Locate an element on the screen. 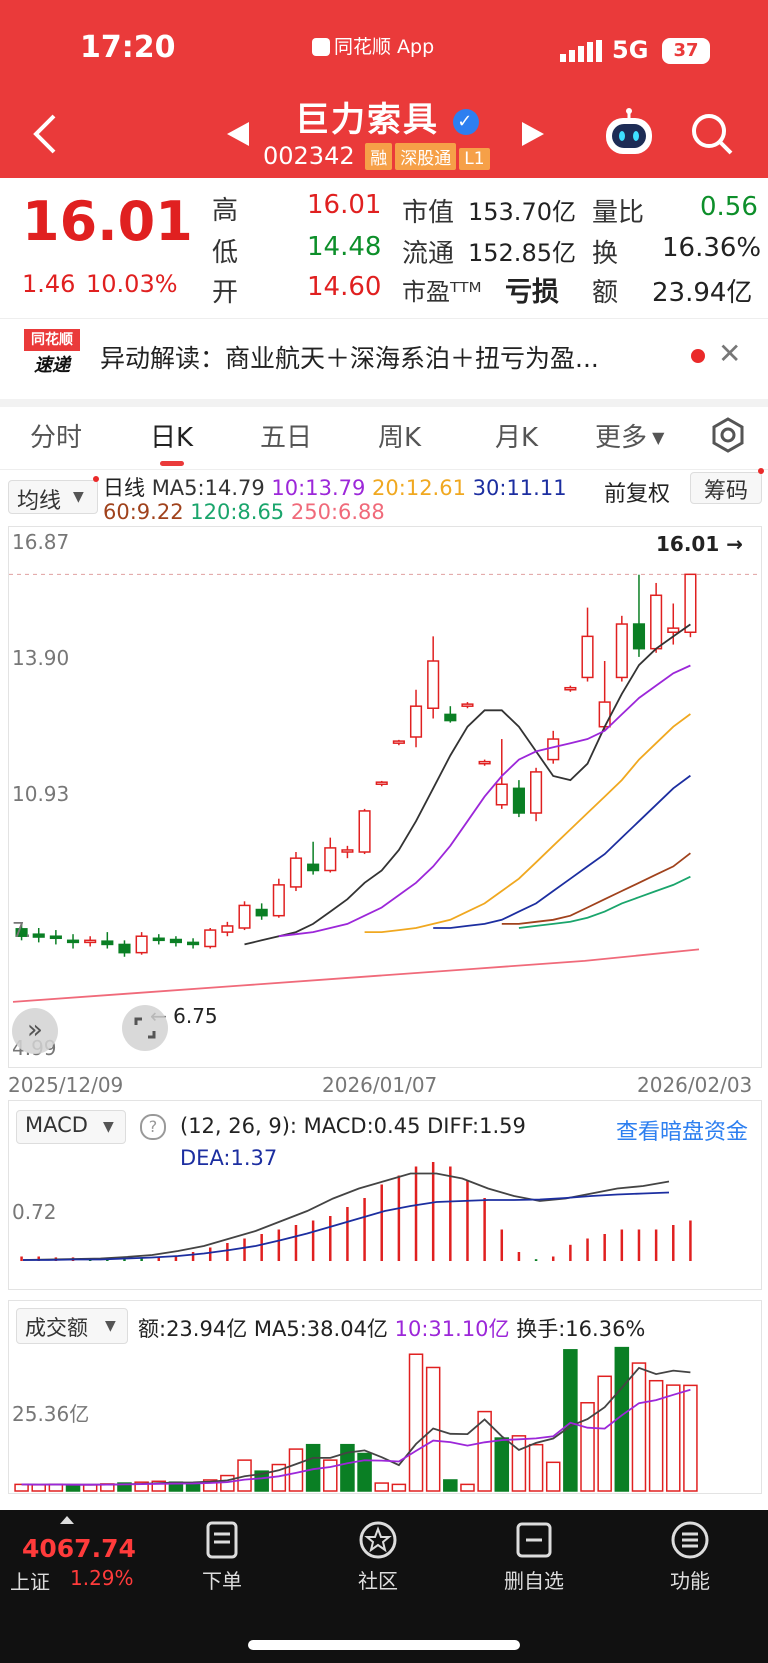 This screenshot has height=1663, width=768. back-button is located at coordinates (50, 137).